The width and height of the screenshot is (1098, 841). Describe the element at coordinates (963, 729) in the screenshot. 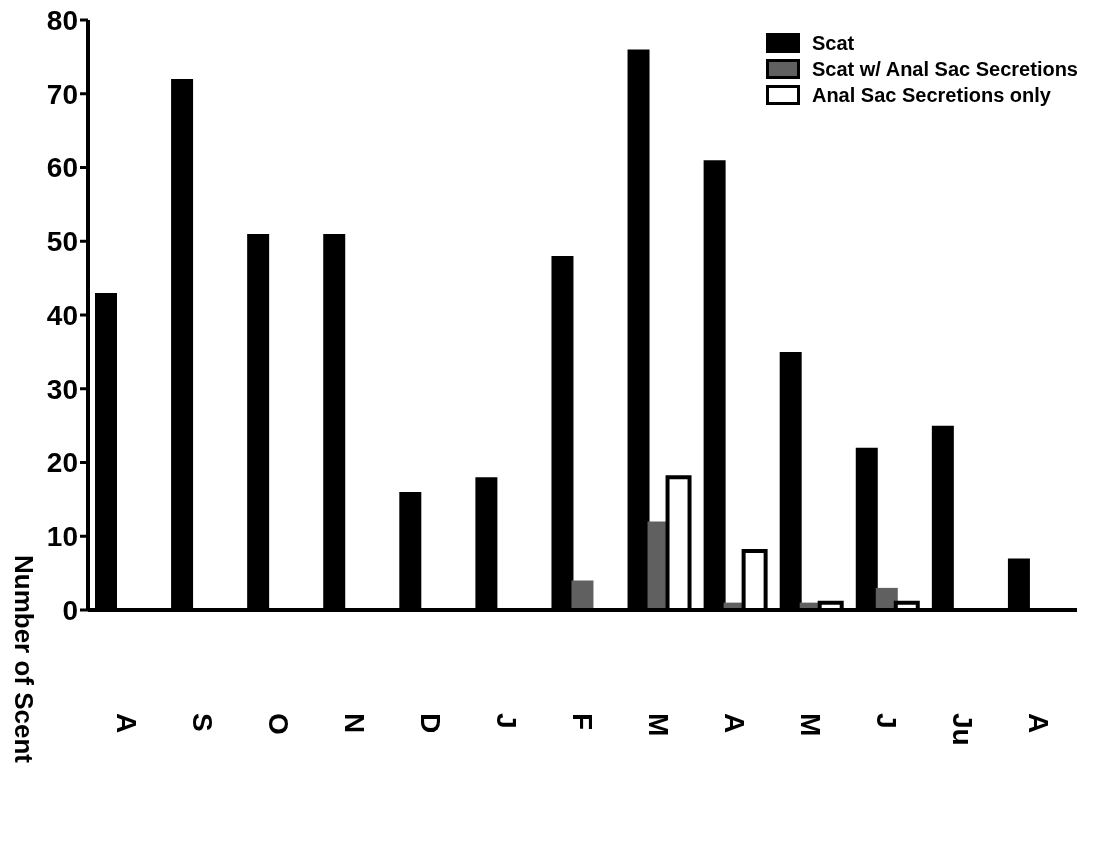

I see `x-tick-label: Ju` at that location.